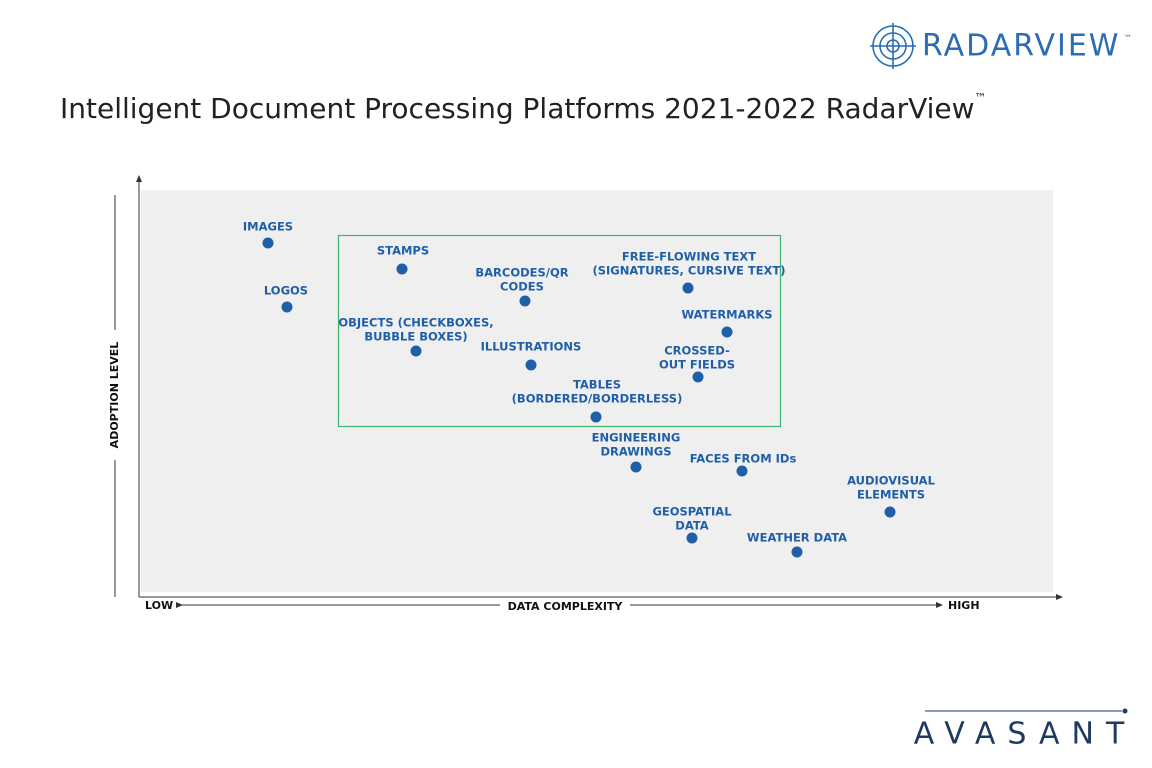  What do you see at coordinates (688, 271) in the screenshot?
I see `node-label: (SIGNATURES, CURSIVE TEXT)` at bounding box center [688, 271].